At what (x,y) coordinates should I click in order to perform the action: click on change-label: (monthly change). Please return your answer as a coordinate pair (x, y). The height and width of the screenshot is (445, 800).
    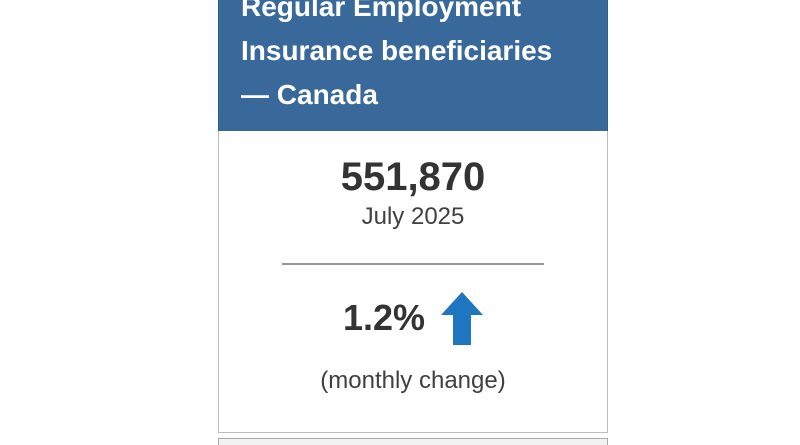
    Looking at the image, I should click on (413, 380).